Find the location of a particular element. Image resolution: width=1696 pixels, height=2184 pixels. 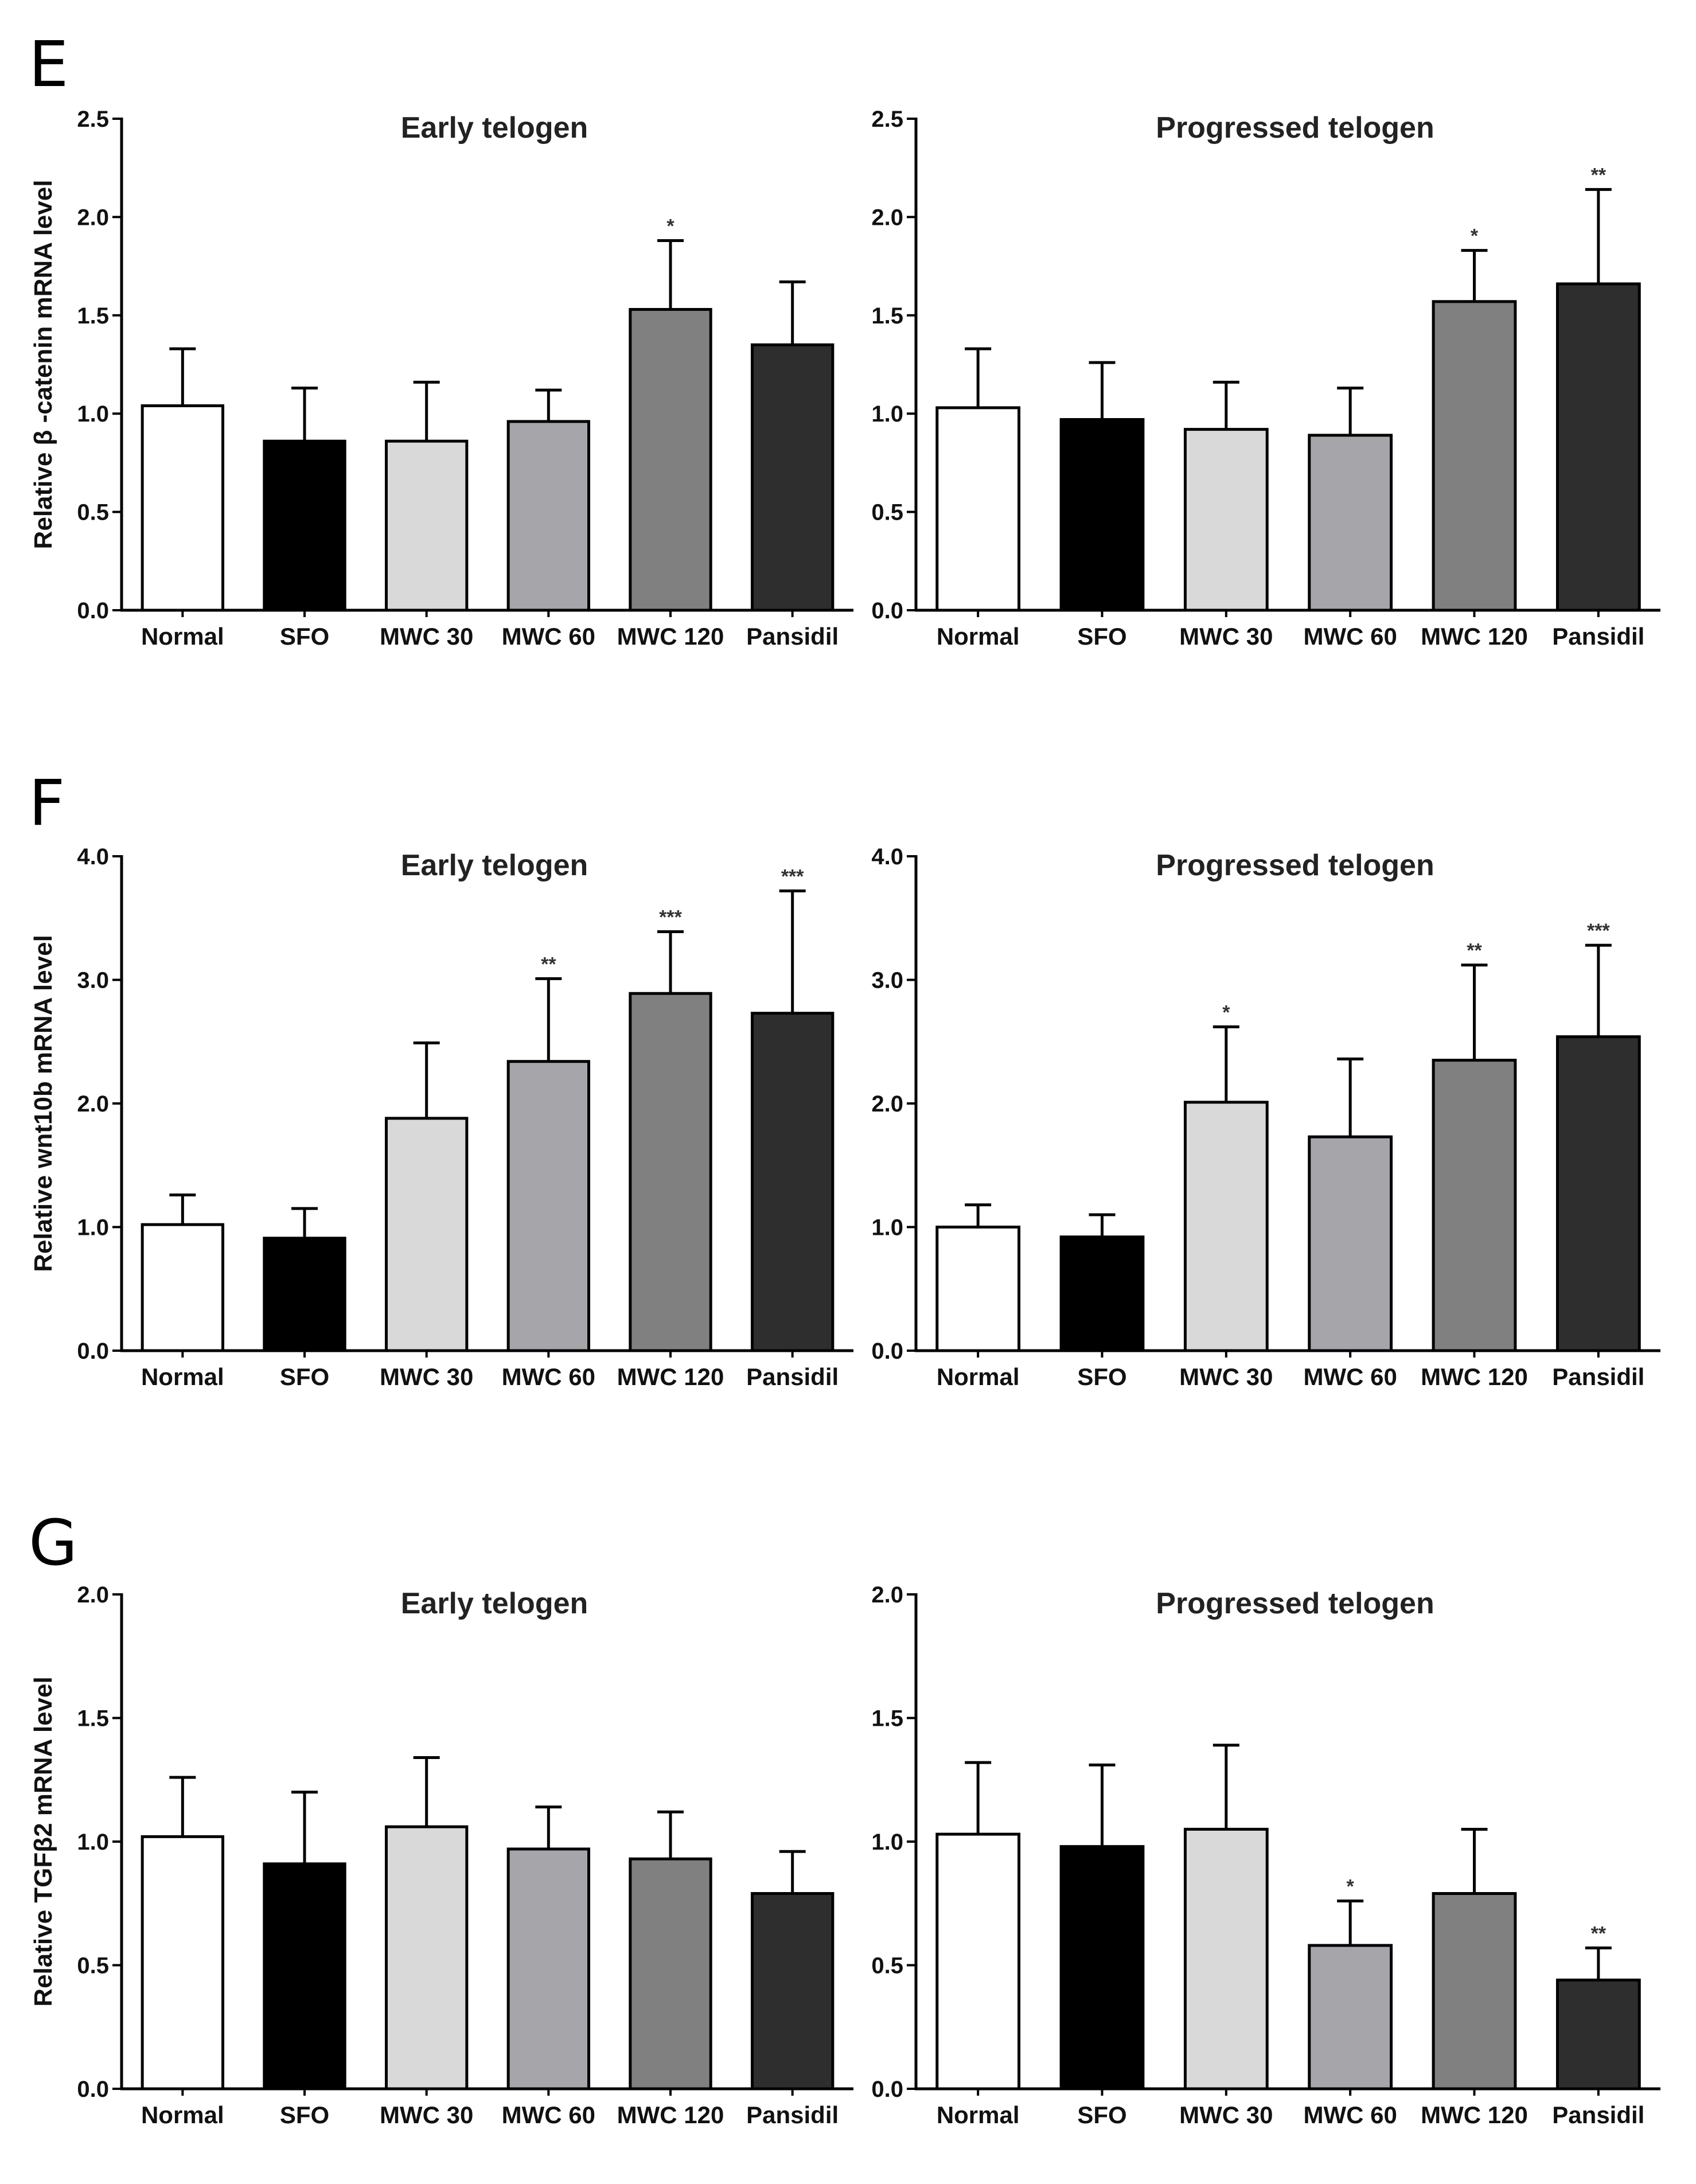

y-tick-label: 4.0 is located at coordinates (93, 856).